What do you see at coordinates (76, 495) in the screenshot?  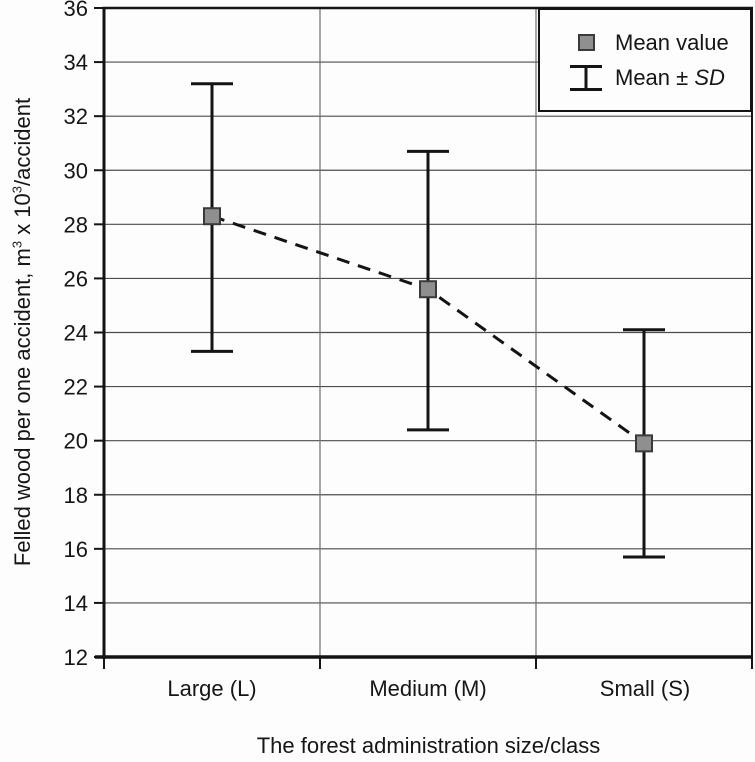 I see `y-tick-label: 18` at bounding box center [76, 495].